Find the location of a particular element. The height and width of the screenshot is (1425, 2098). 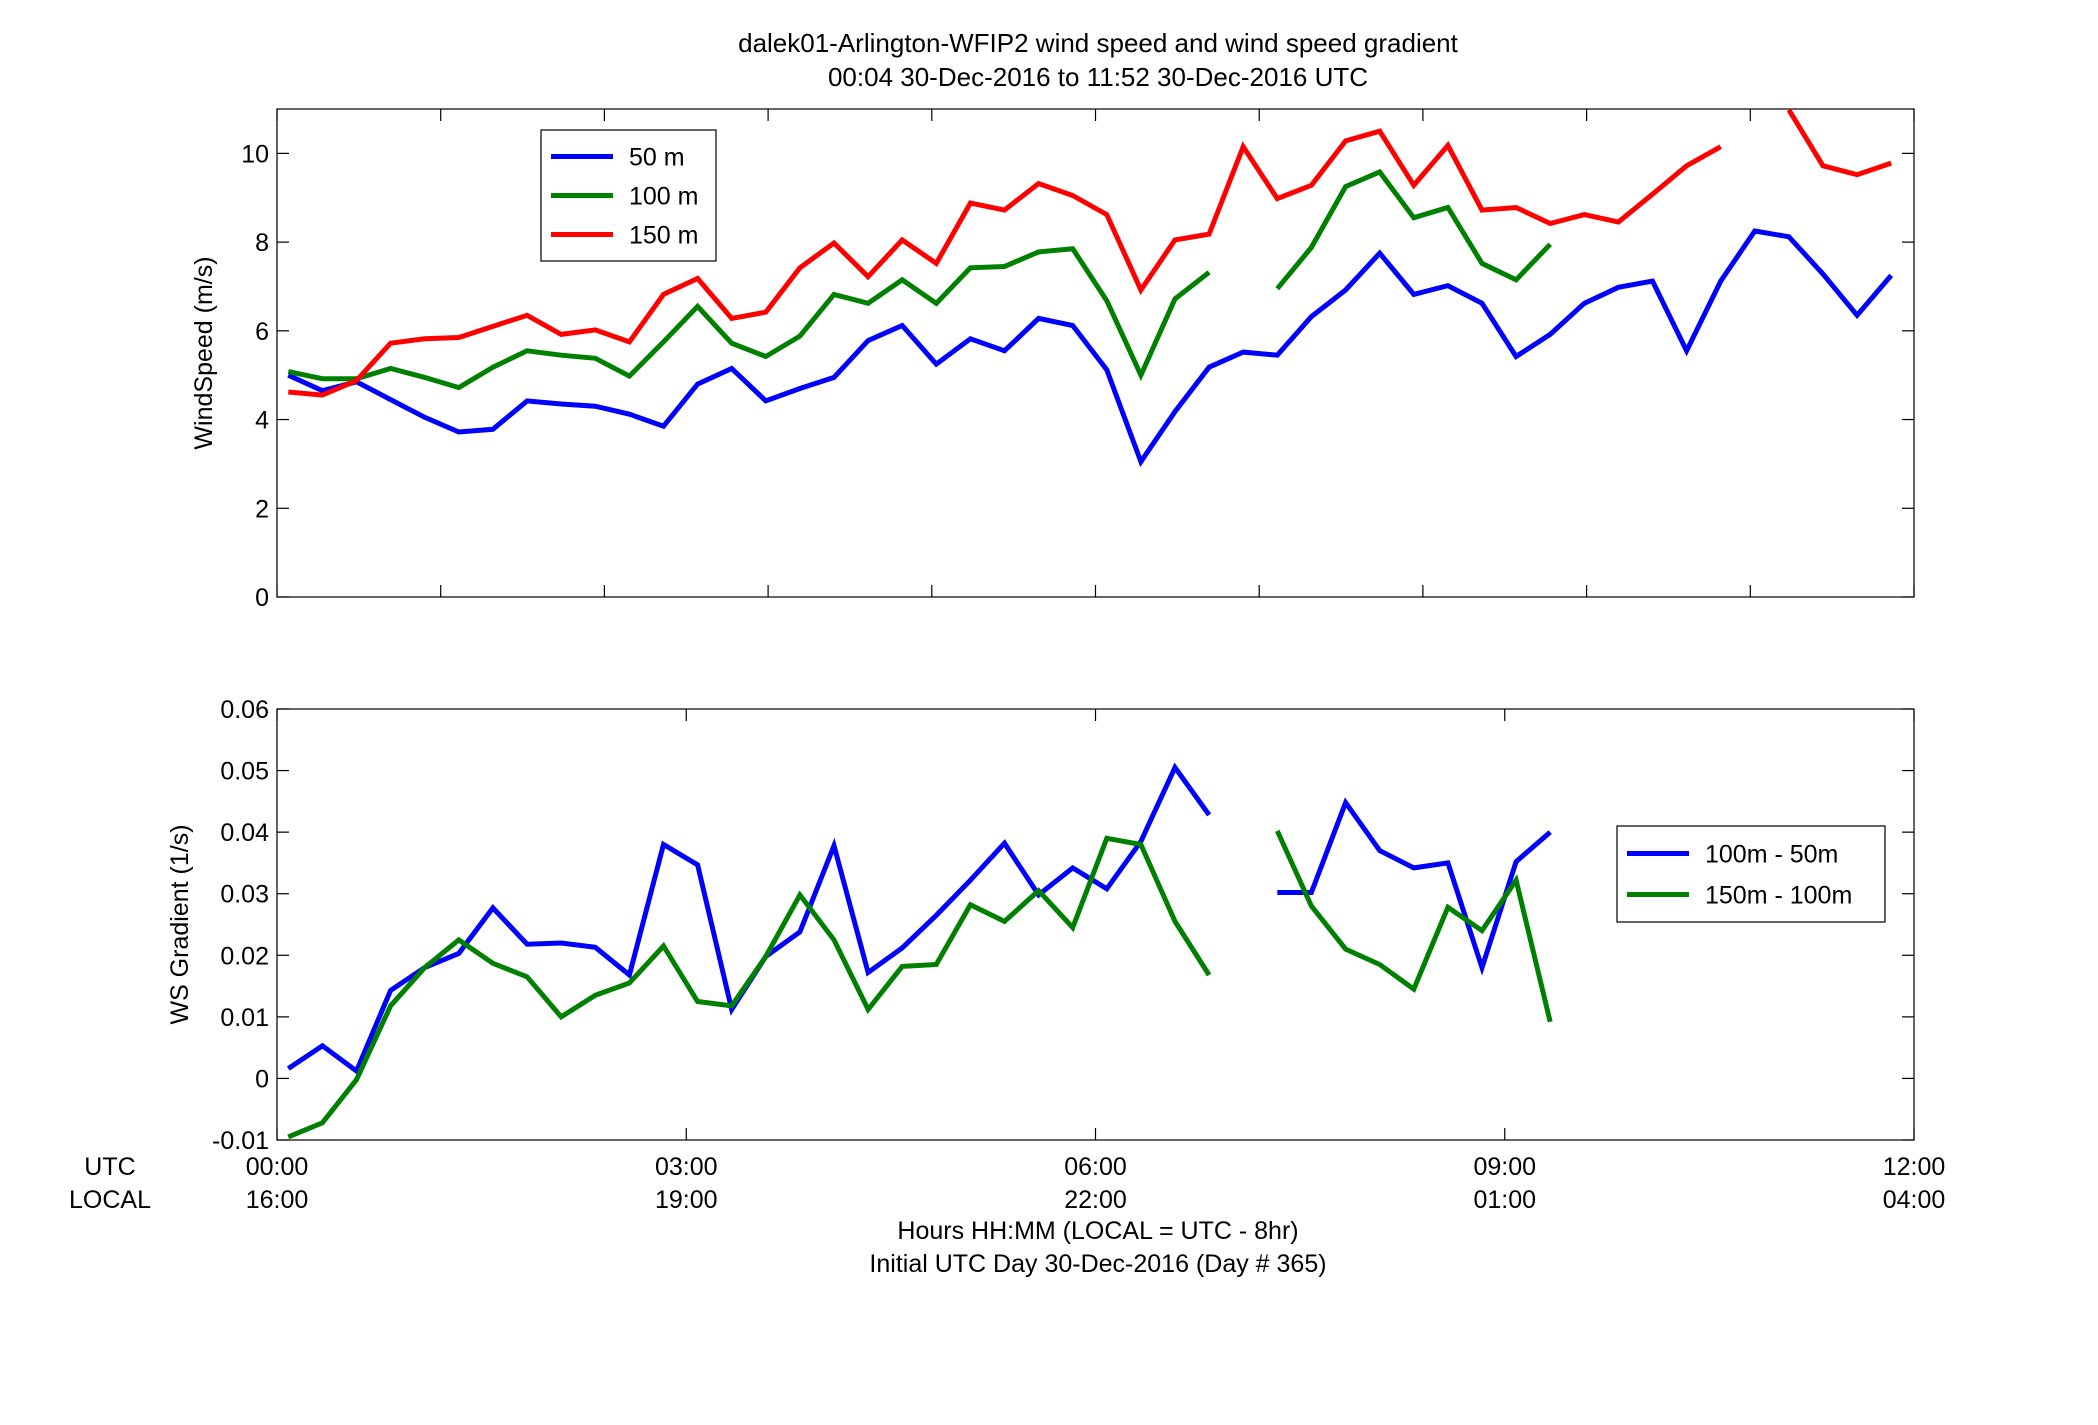

series-line-100-m is located at coordinates (920, 279).